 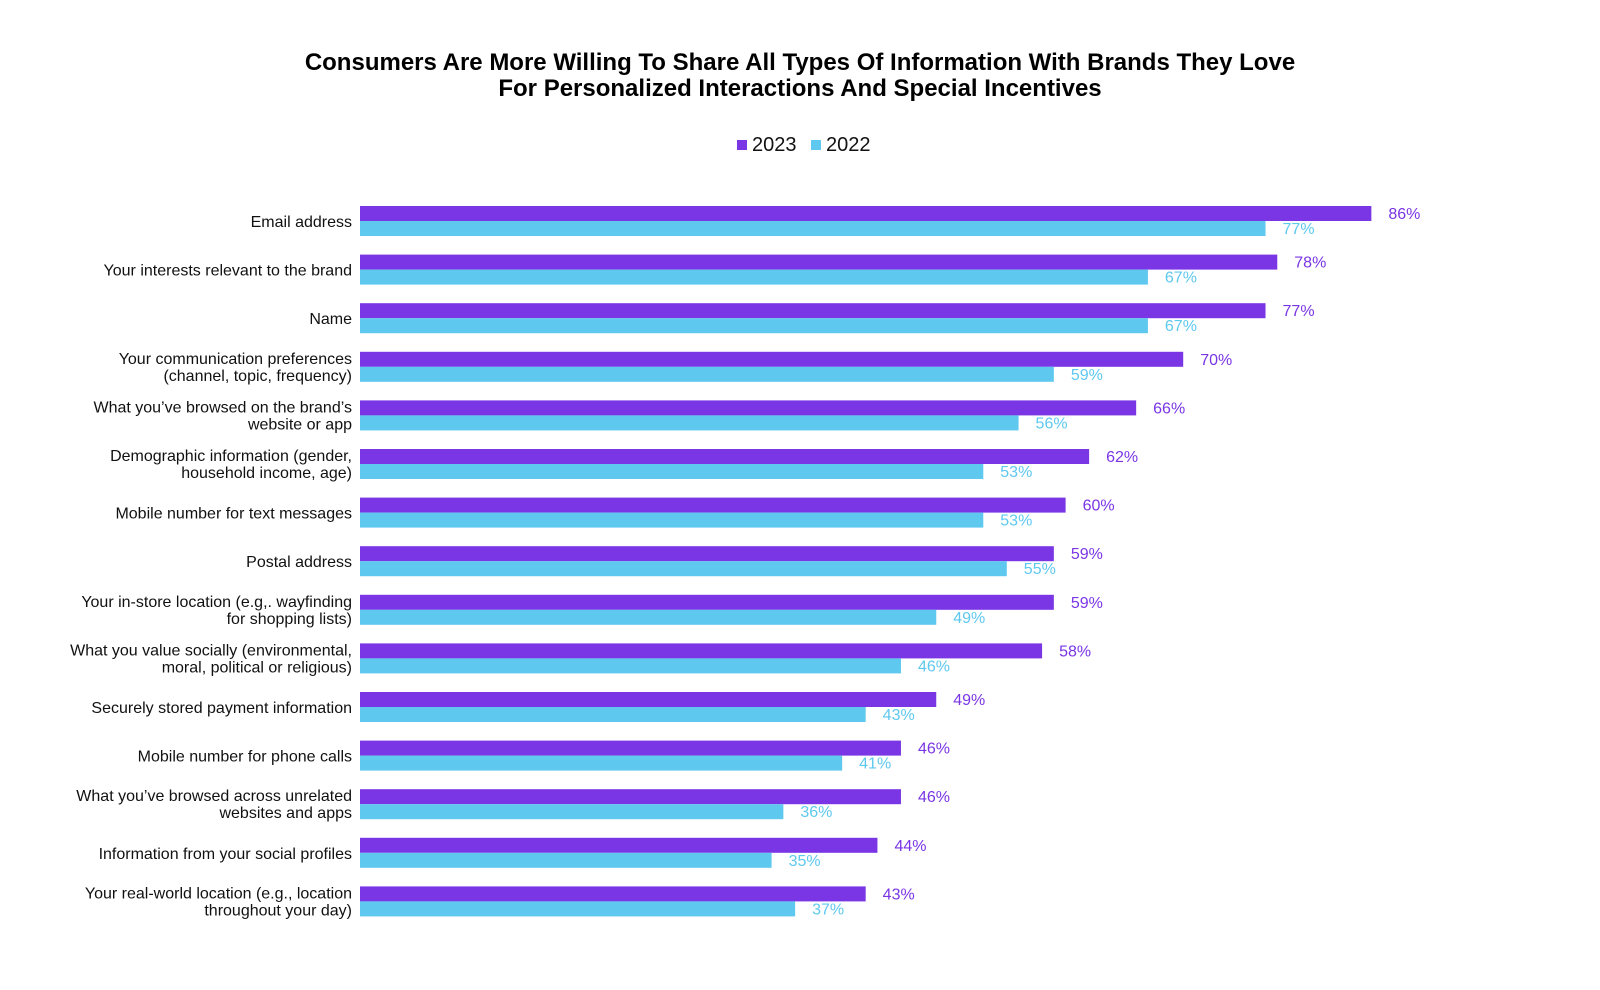 I want to click on value-label-2023-10: 49%, so click(x=969, y=700).